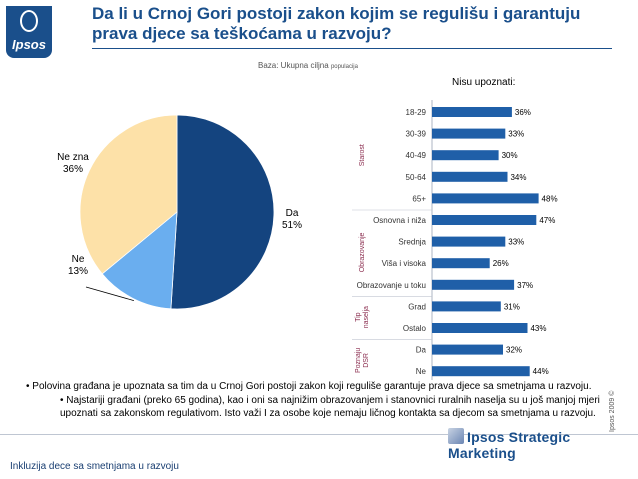 The height and width of the screenshot is (479, 638). I want to click on footer-brand: Ipsos Strategic Marketing, so click(543, 444).